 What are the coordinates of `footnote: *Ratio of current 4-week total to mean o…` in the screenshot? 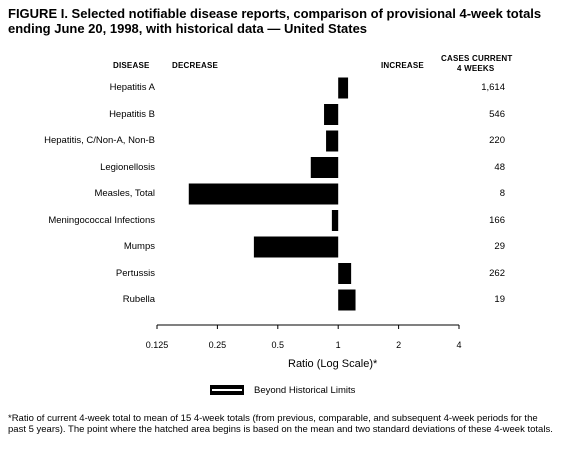 It's located at (280, 424).